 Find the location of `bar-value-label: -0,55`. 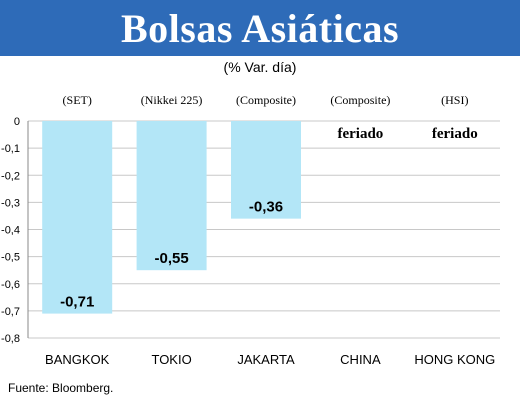

bar-value-label: -0,55 is located at coordinates (171, 258).